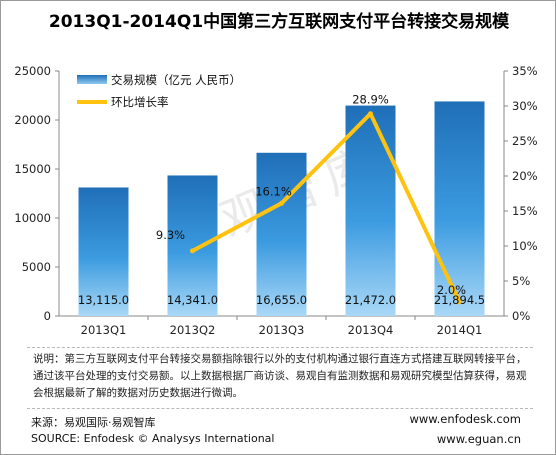  Describe the element at coordinates (525, 141) in the screenshot. I see `y-right-tick-label: 25%` at that location.